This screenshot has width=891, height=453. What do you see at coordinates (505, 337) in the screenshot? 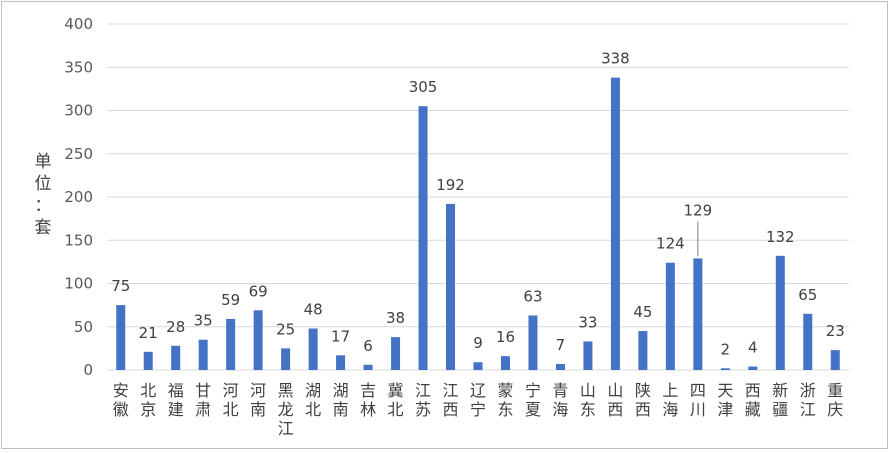
I see `data-label: 16` at bounding box center [505, 337].